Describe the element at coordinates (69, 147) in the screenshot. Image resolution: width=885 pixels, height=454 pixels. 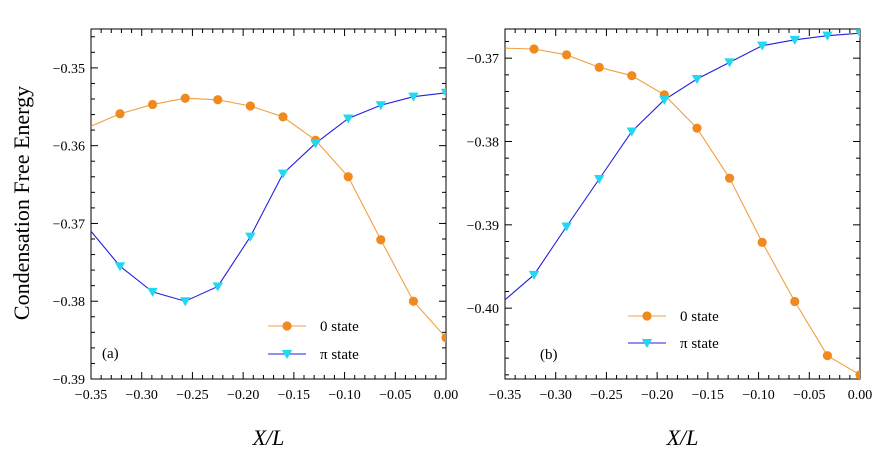
I see `y-tick-label: −0.36` at that location.